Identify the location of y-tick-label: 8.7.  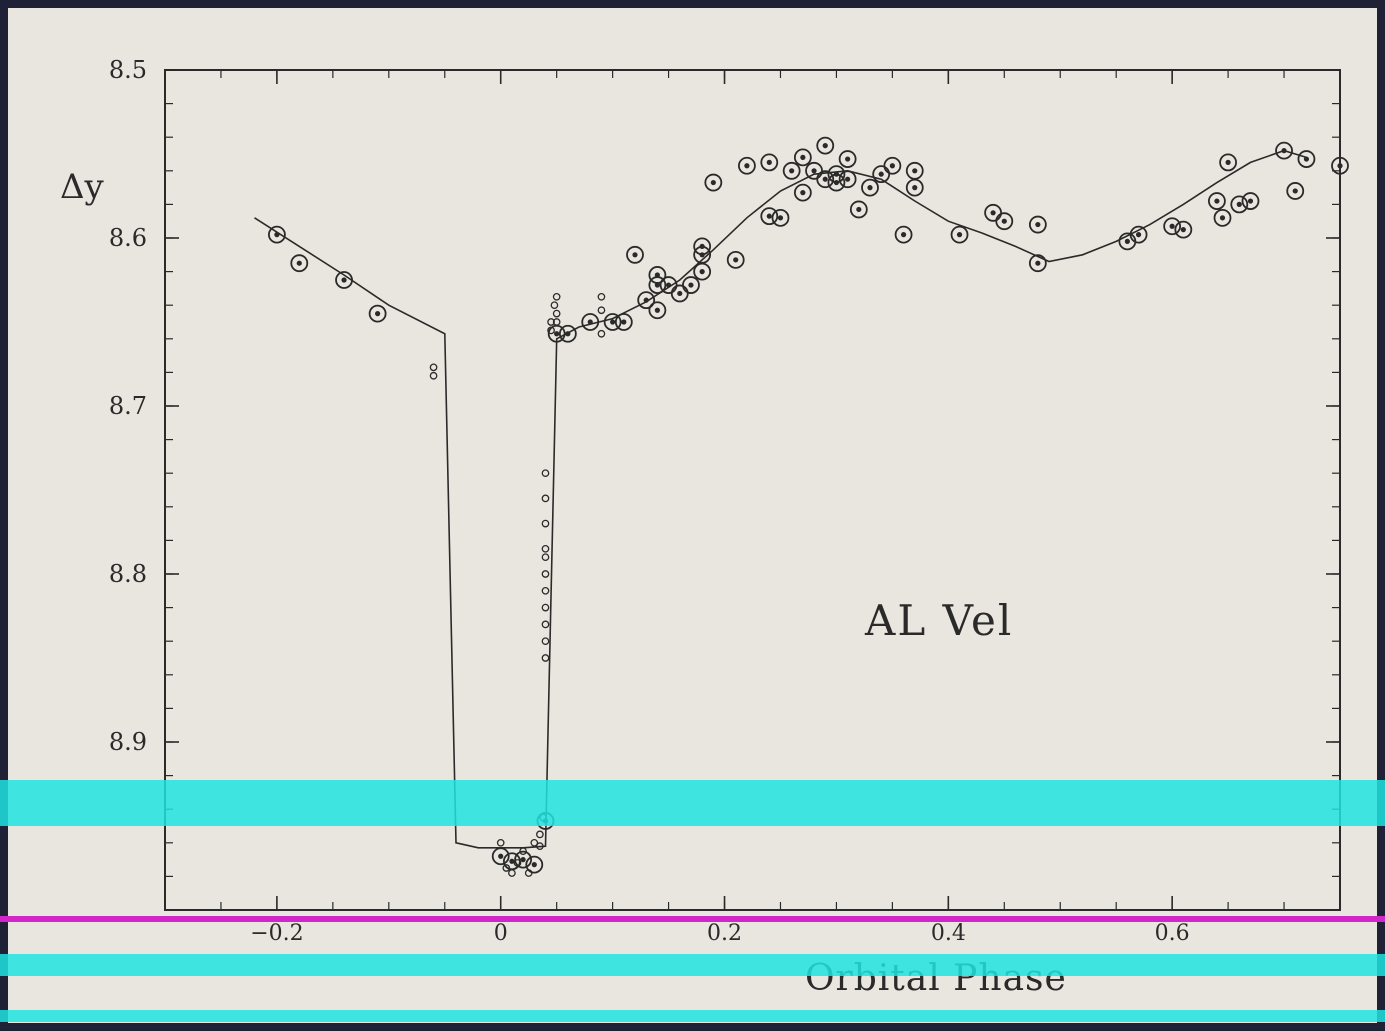
(128, 406).